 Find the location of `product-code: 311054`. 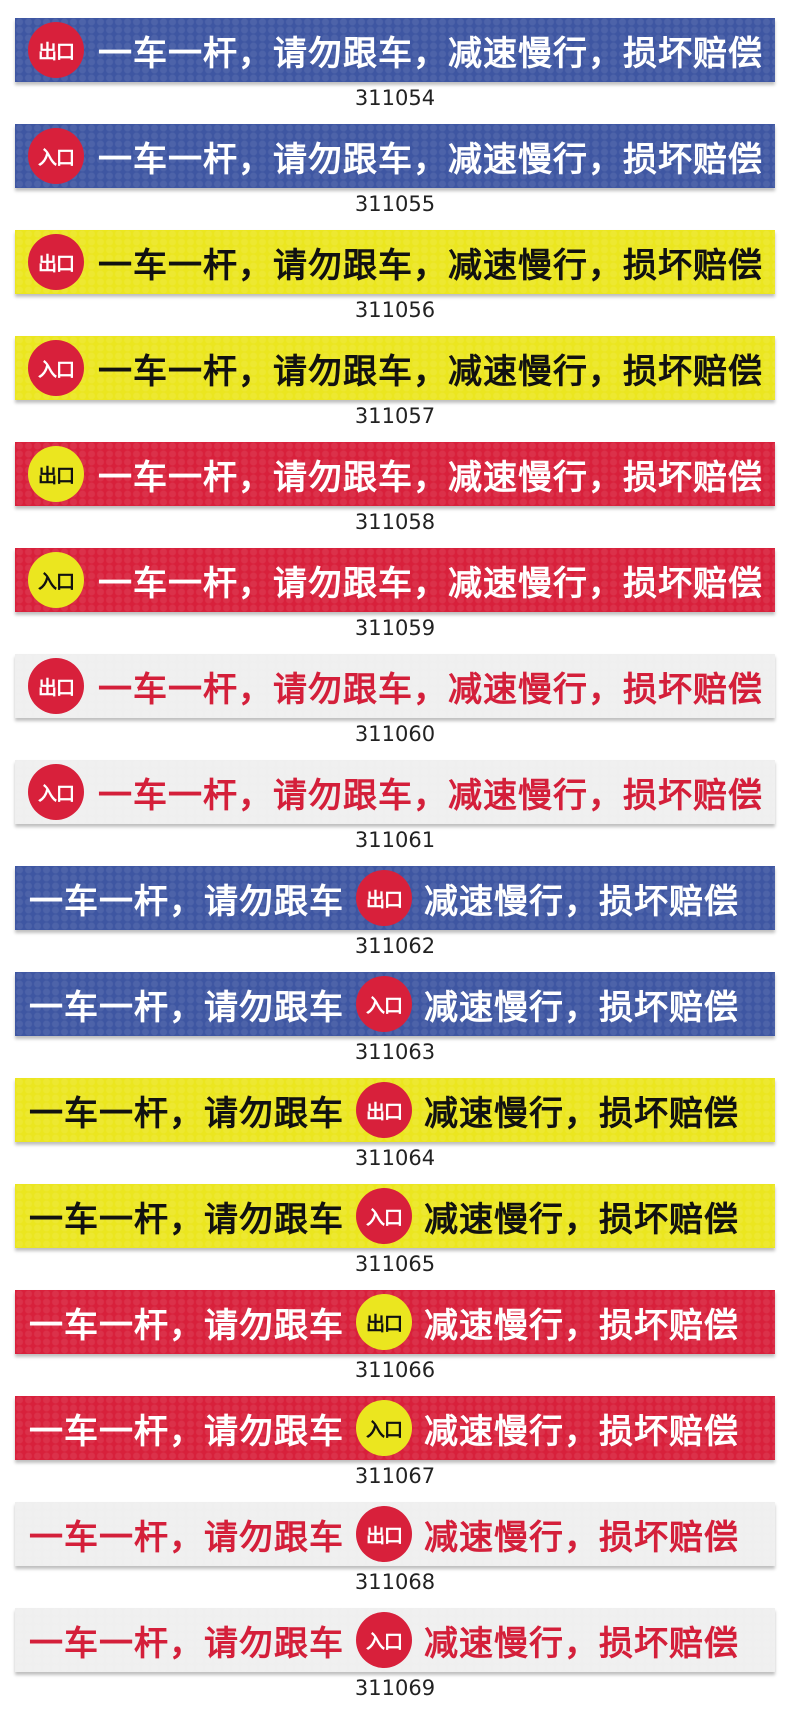

product-code: 311054 is located at coordinates (395, 98).